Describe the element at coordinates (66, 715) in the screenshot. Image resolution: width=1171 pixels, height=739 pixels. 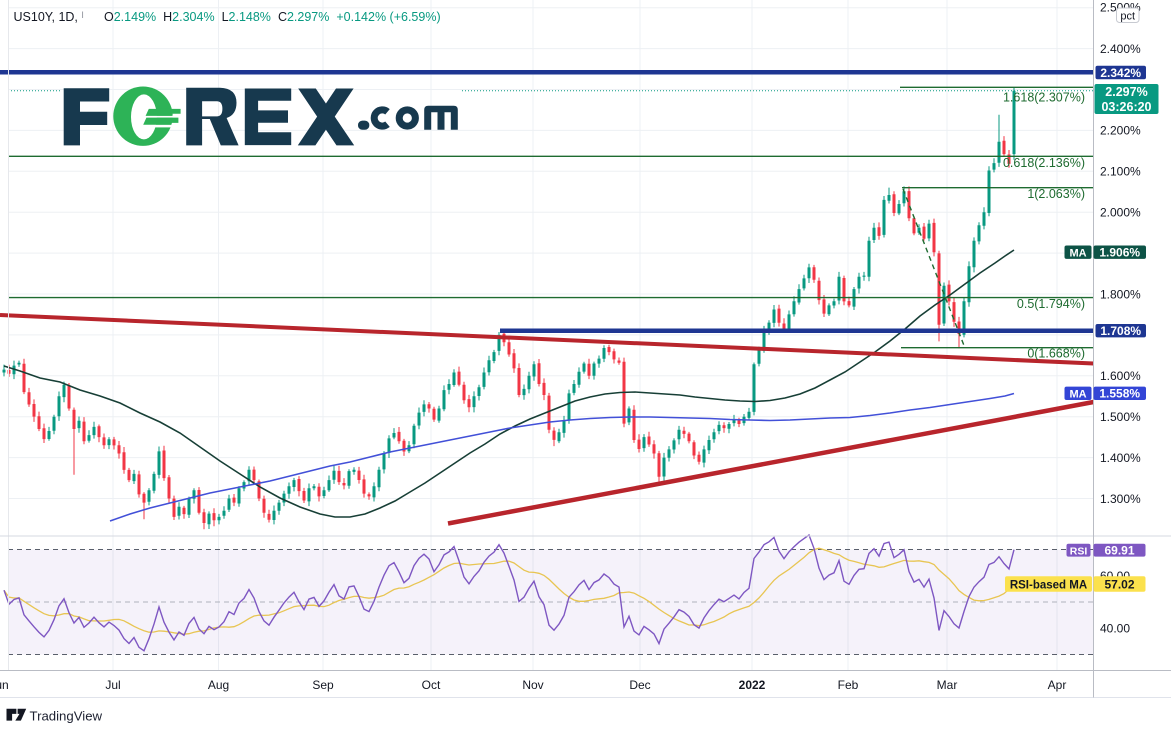
I see `svg-text: TradingView` at that location.